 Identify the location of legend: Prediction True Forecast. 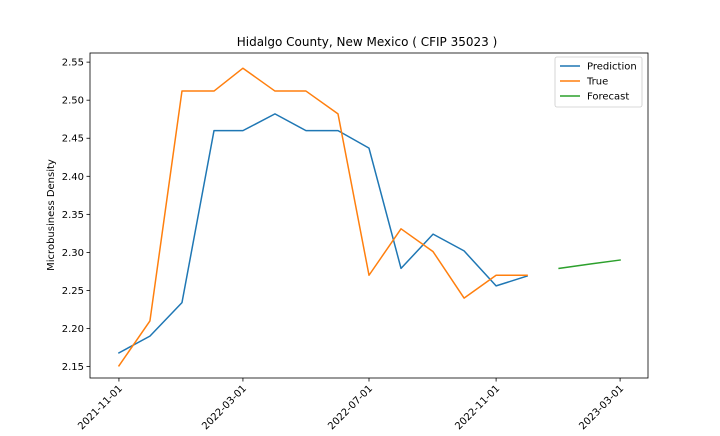
(598, 82).